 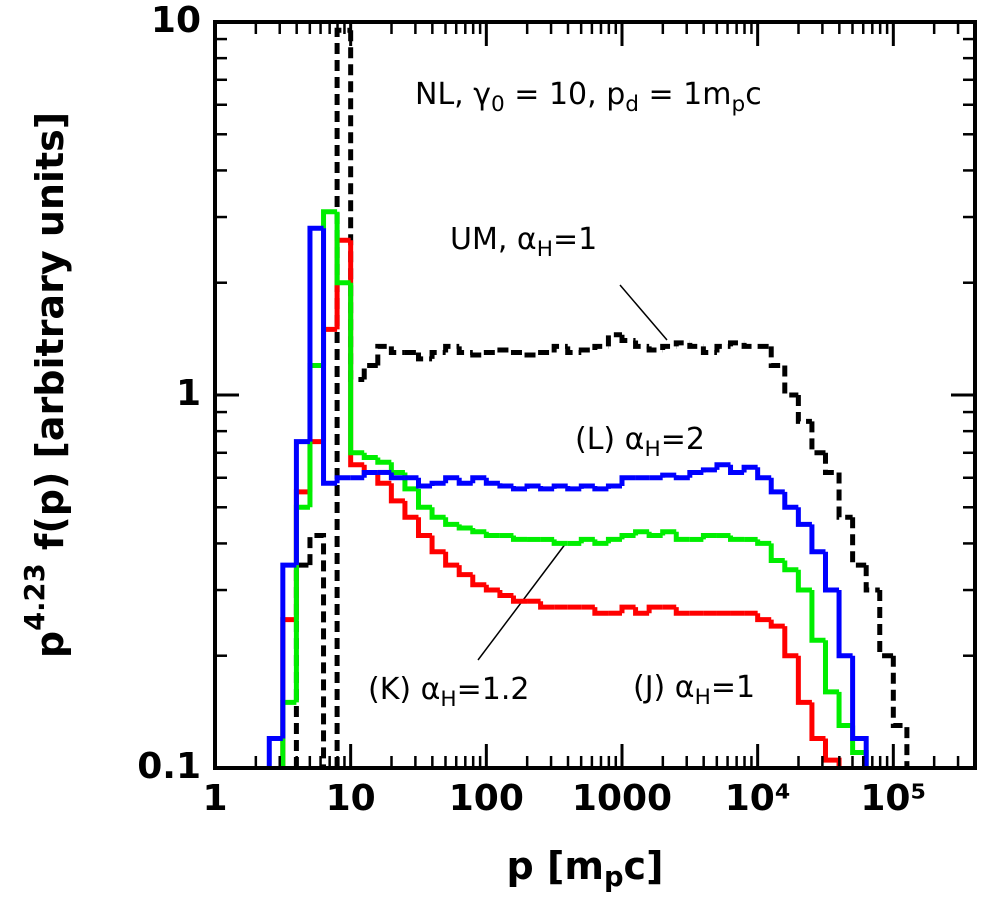 I want to click on annotation-part: =1.2, so click(x=493, y=689).